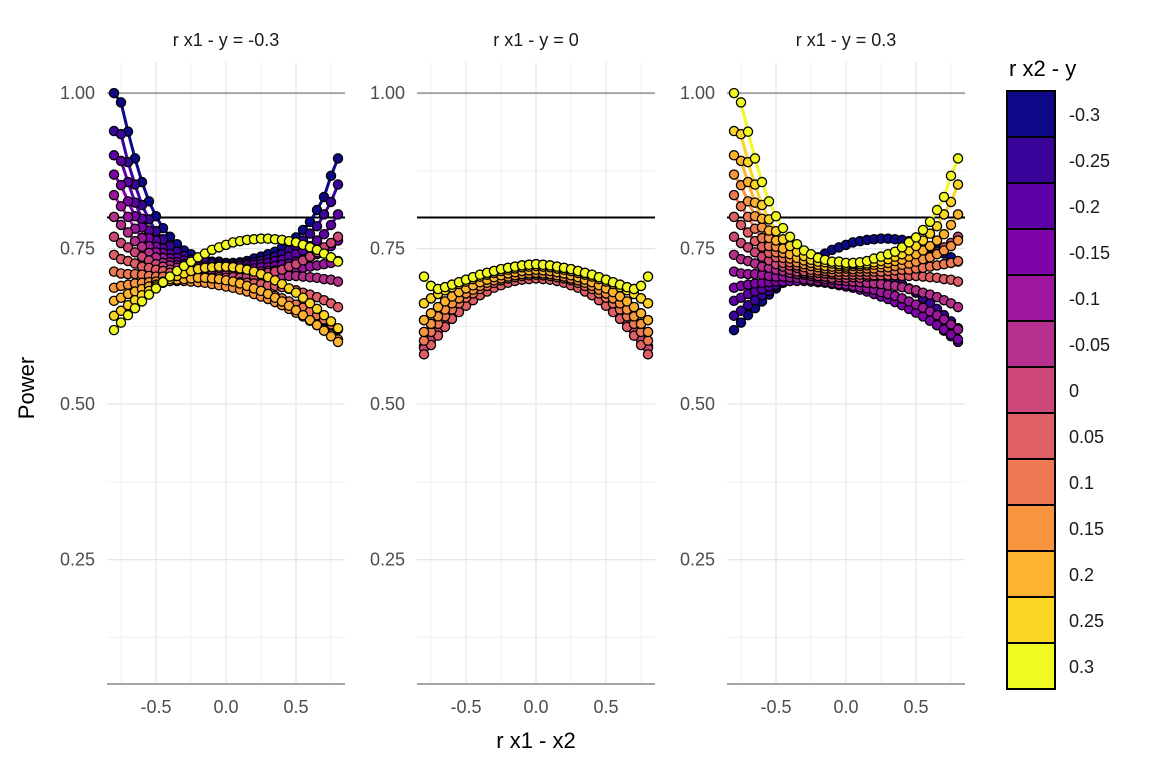 The image size is (1152, 768). What do you see at coordinates (1081, 667) in the screenshot?
I see `legend-label: 0.3` at bounding box center [1081, 667].